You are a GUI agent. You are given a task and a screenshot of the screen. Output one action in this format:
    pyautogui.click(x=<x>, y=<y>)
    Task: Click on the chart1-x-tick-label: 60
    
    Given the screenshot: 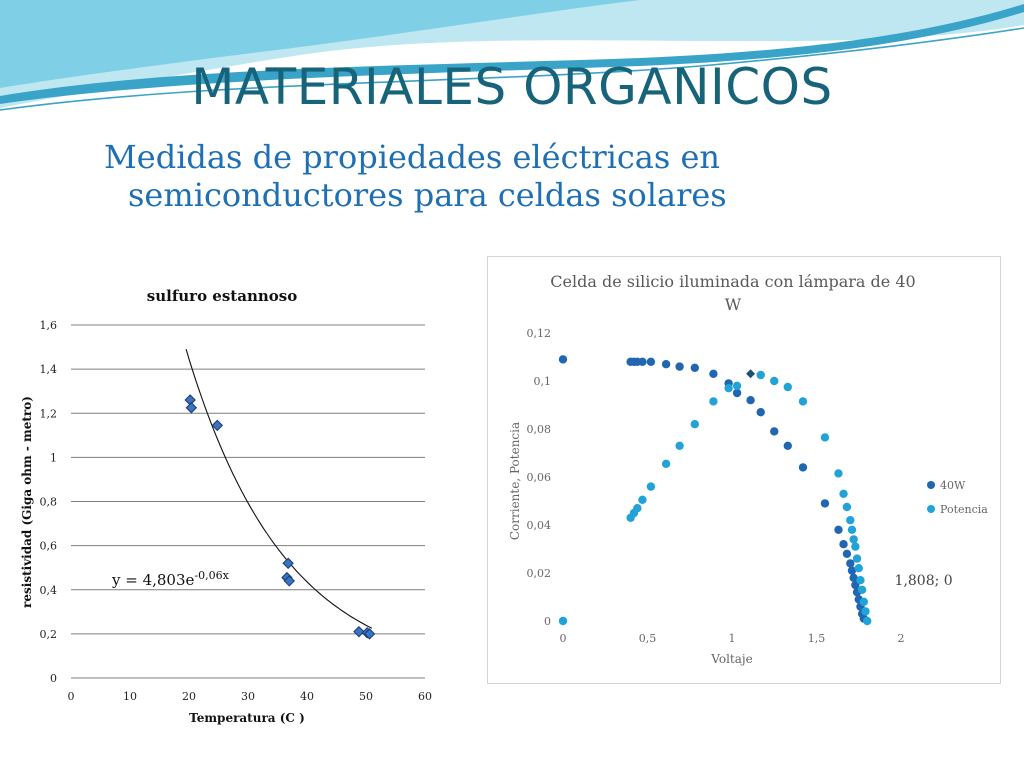 What is the action you would take?
    pyautogui.click(x=425, y=696)
    